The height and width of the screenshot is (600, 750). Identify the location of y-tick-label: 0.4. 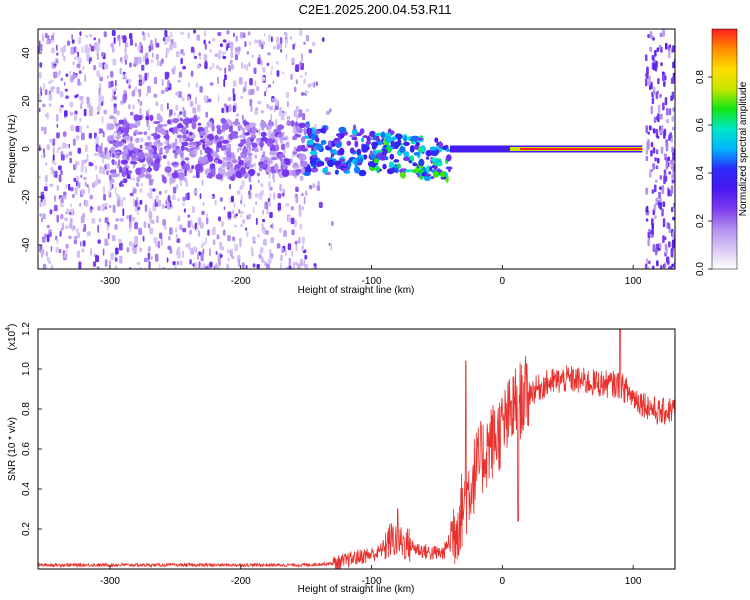
(26, 489).